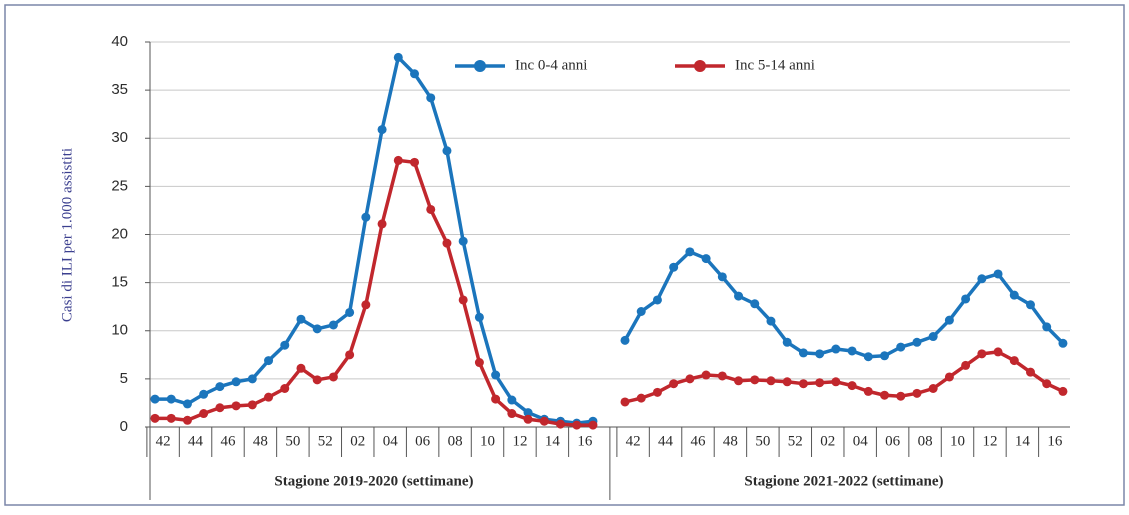  What do you see at coordinates (119, 185) in the screenshot?
I see `y-tick-label: 25` at bounding box center [119, 185].